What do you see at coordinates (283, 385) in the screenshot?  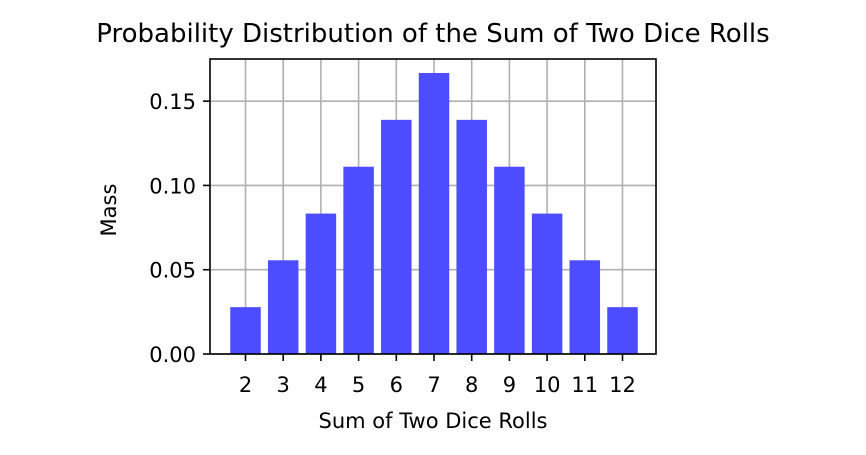 I see `x-tick-label-3: 3` at bounding box center [283, 385].